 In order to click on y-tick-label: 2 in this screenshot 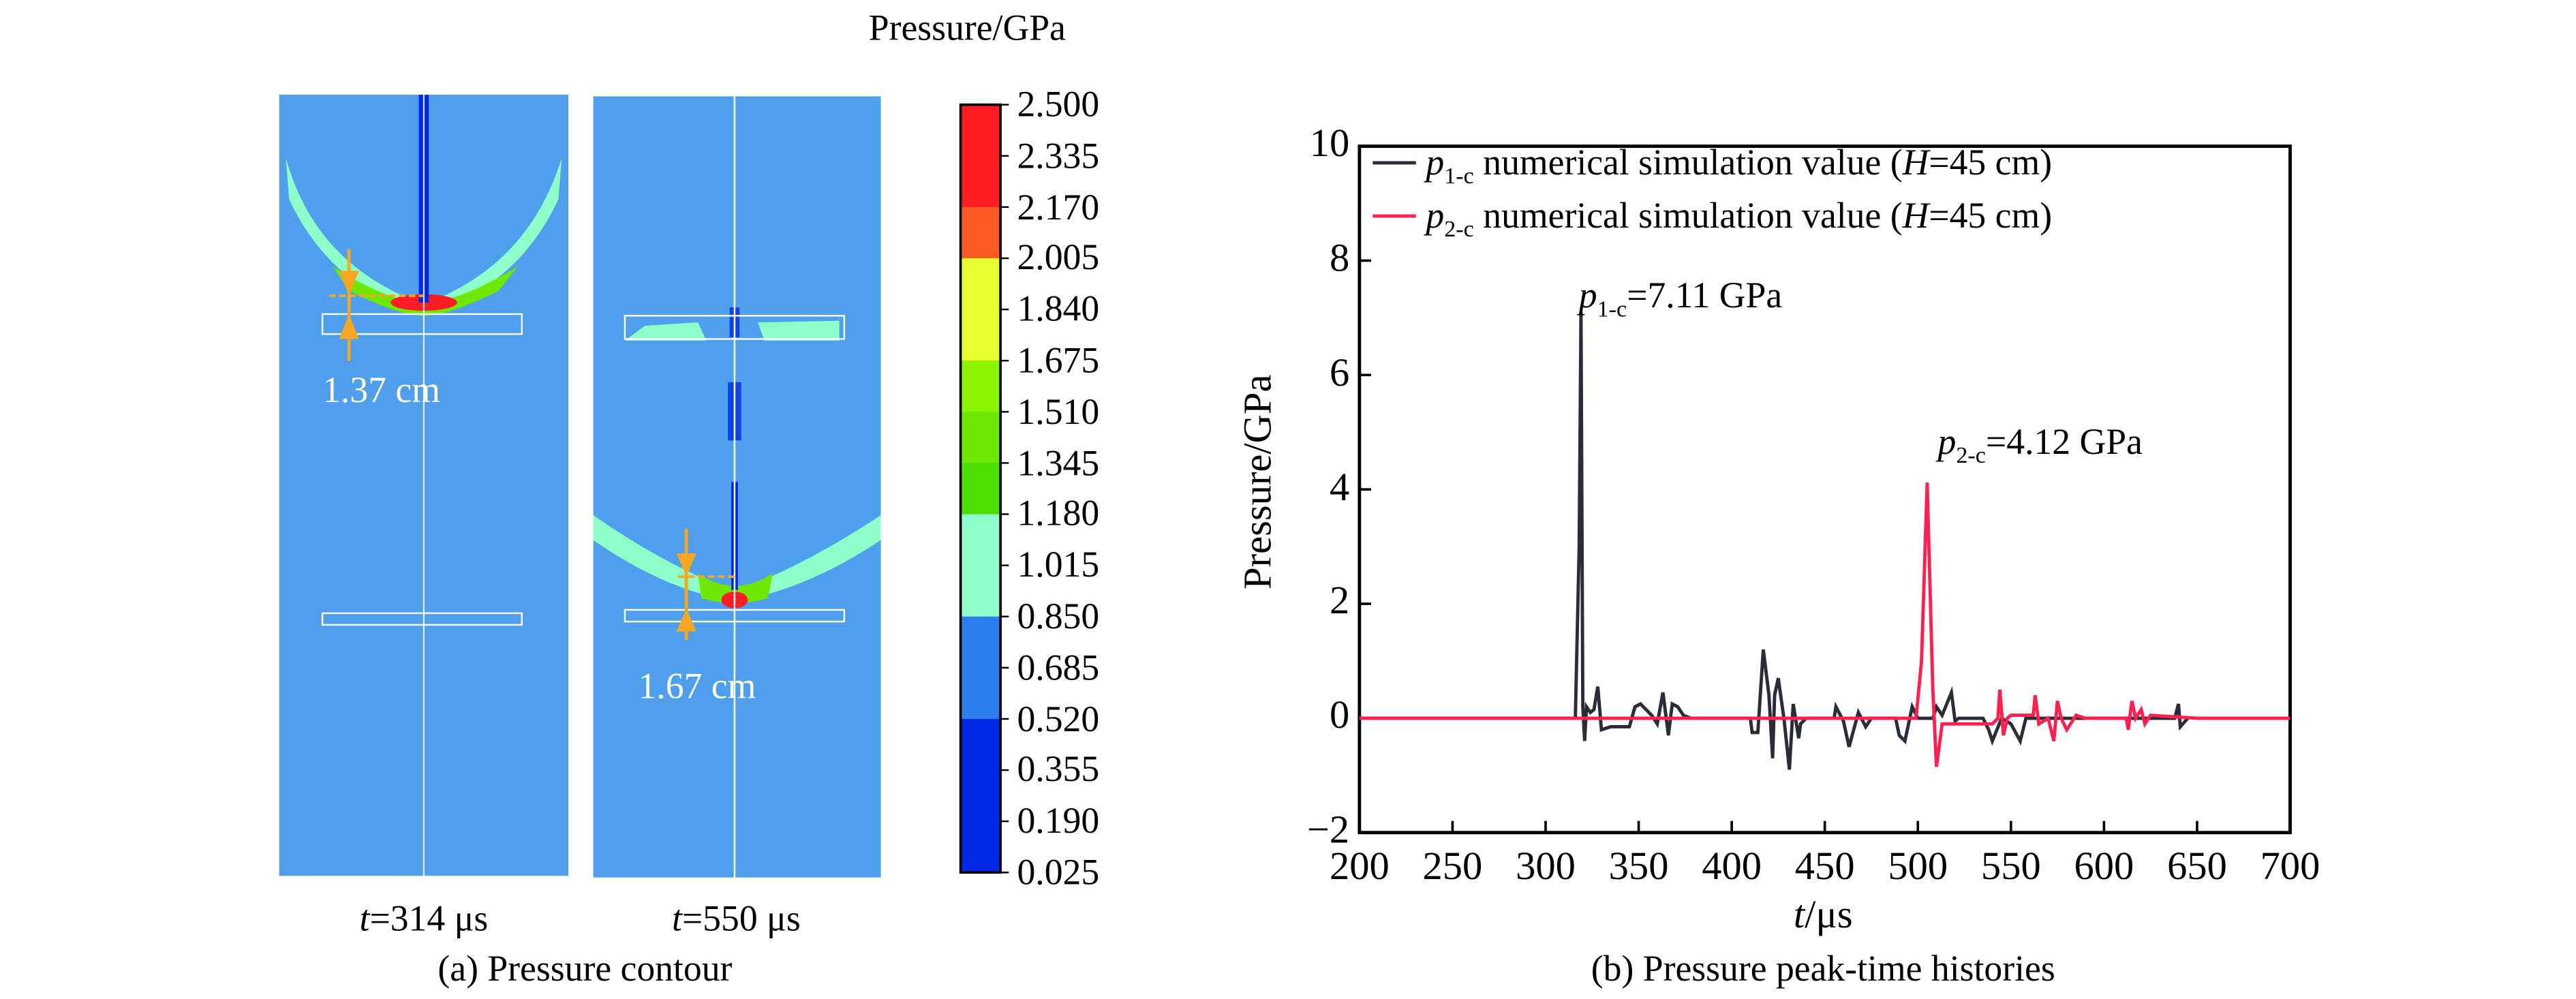, I will do `click(1339, 602)`.